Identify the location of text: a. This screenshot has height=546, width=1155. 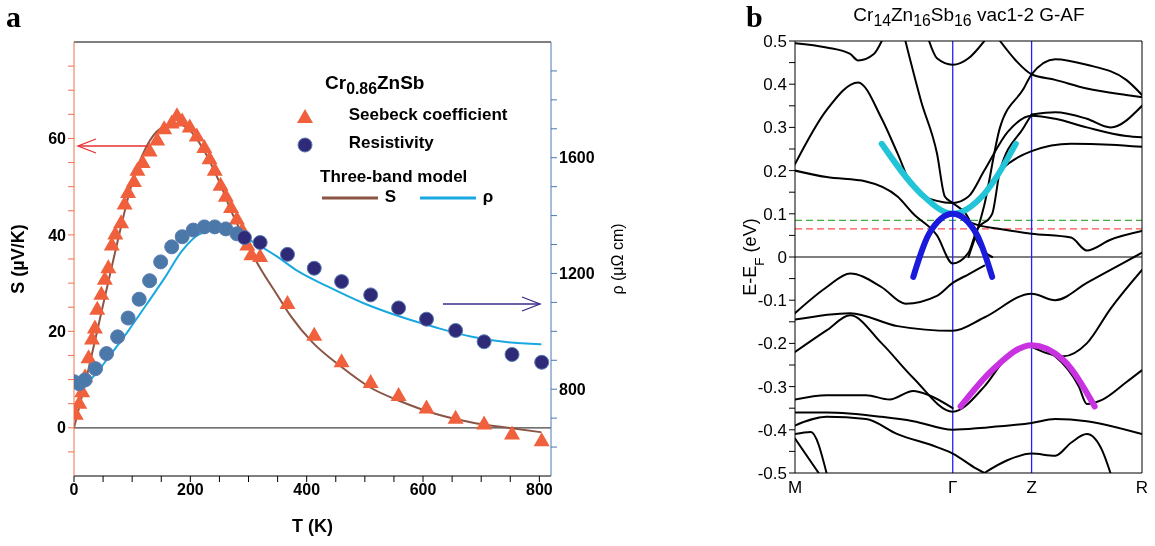
(13, 17).